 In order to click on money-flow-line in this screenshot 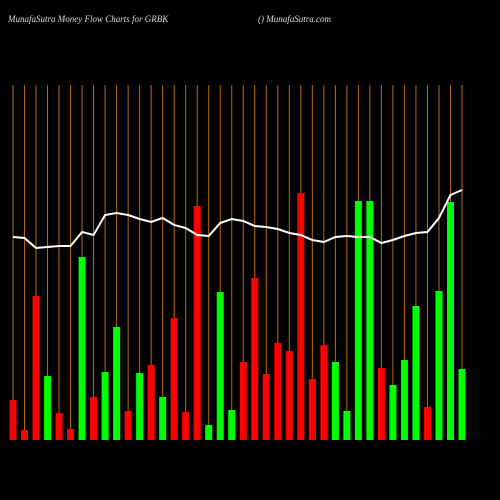, I will do `click(237, 219)`.